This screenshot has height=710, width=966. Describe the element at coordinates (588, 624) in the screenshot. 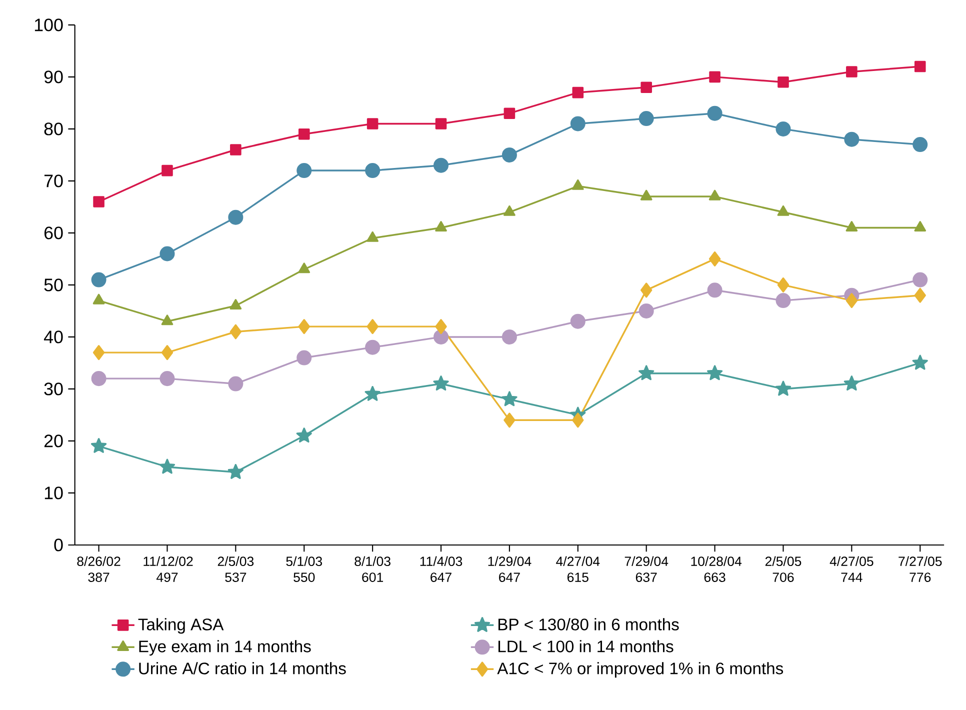

I see `legend-label: BP < 130/80 in 6 months` at that location.